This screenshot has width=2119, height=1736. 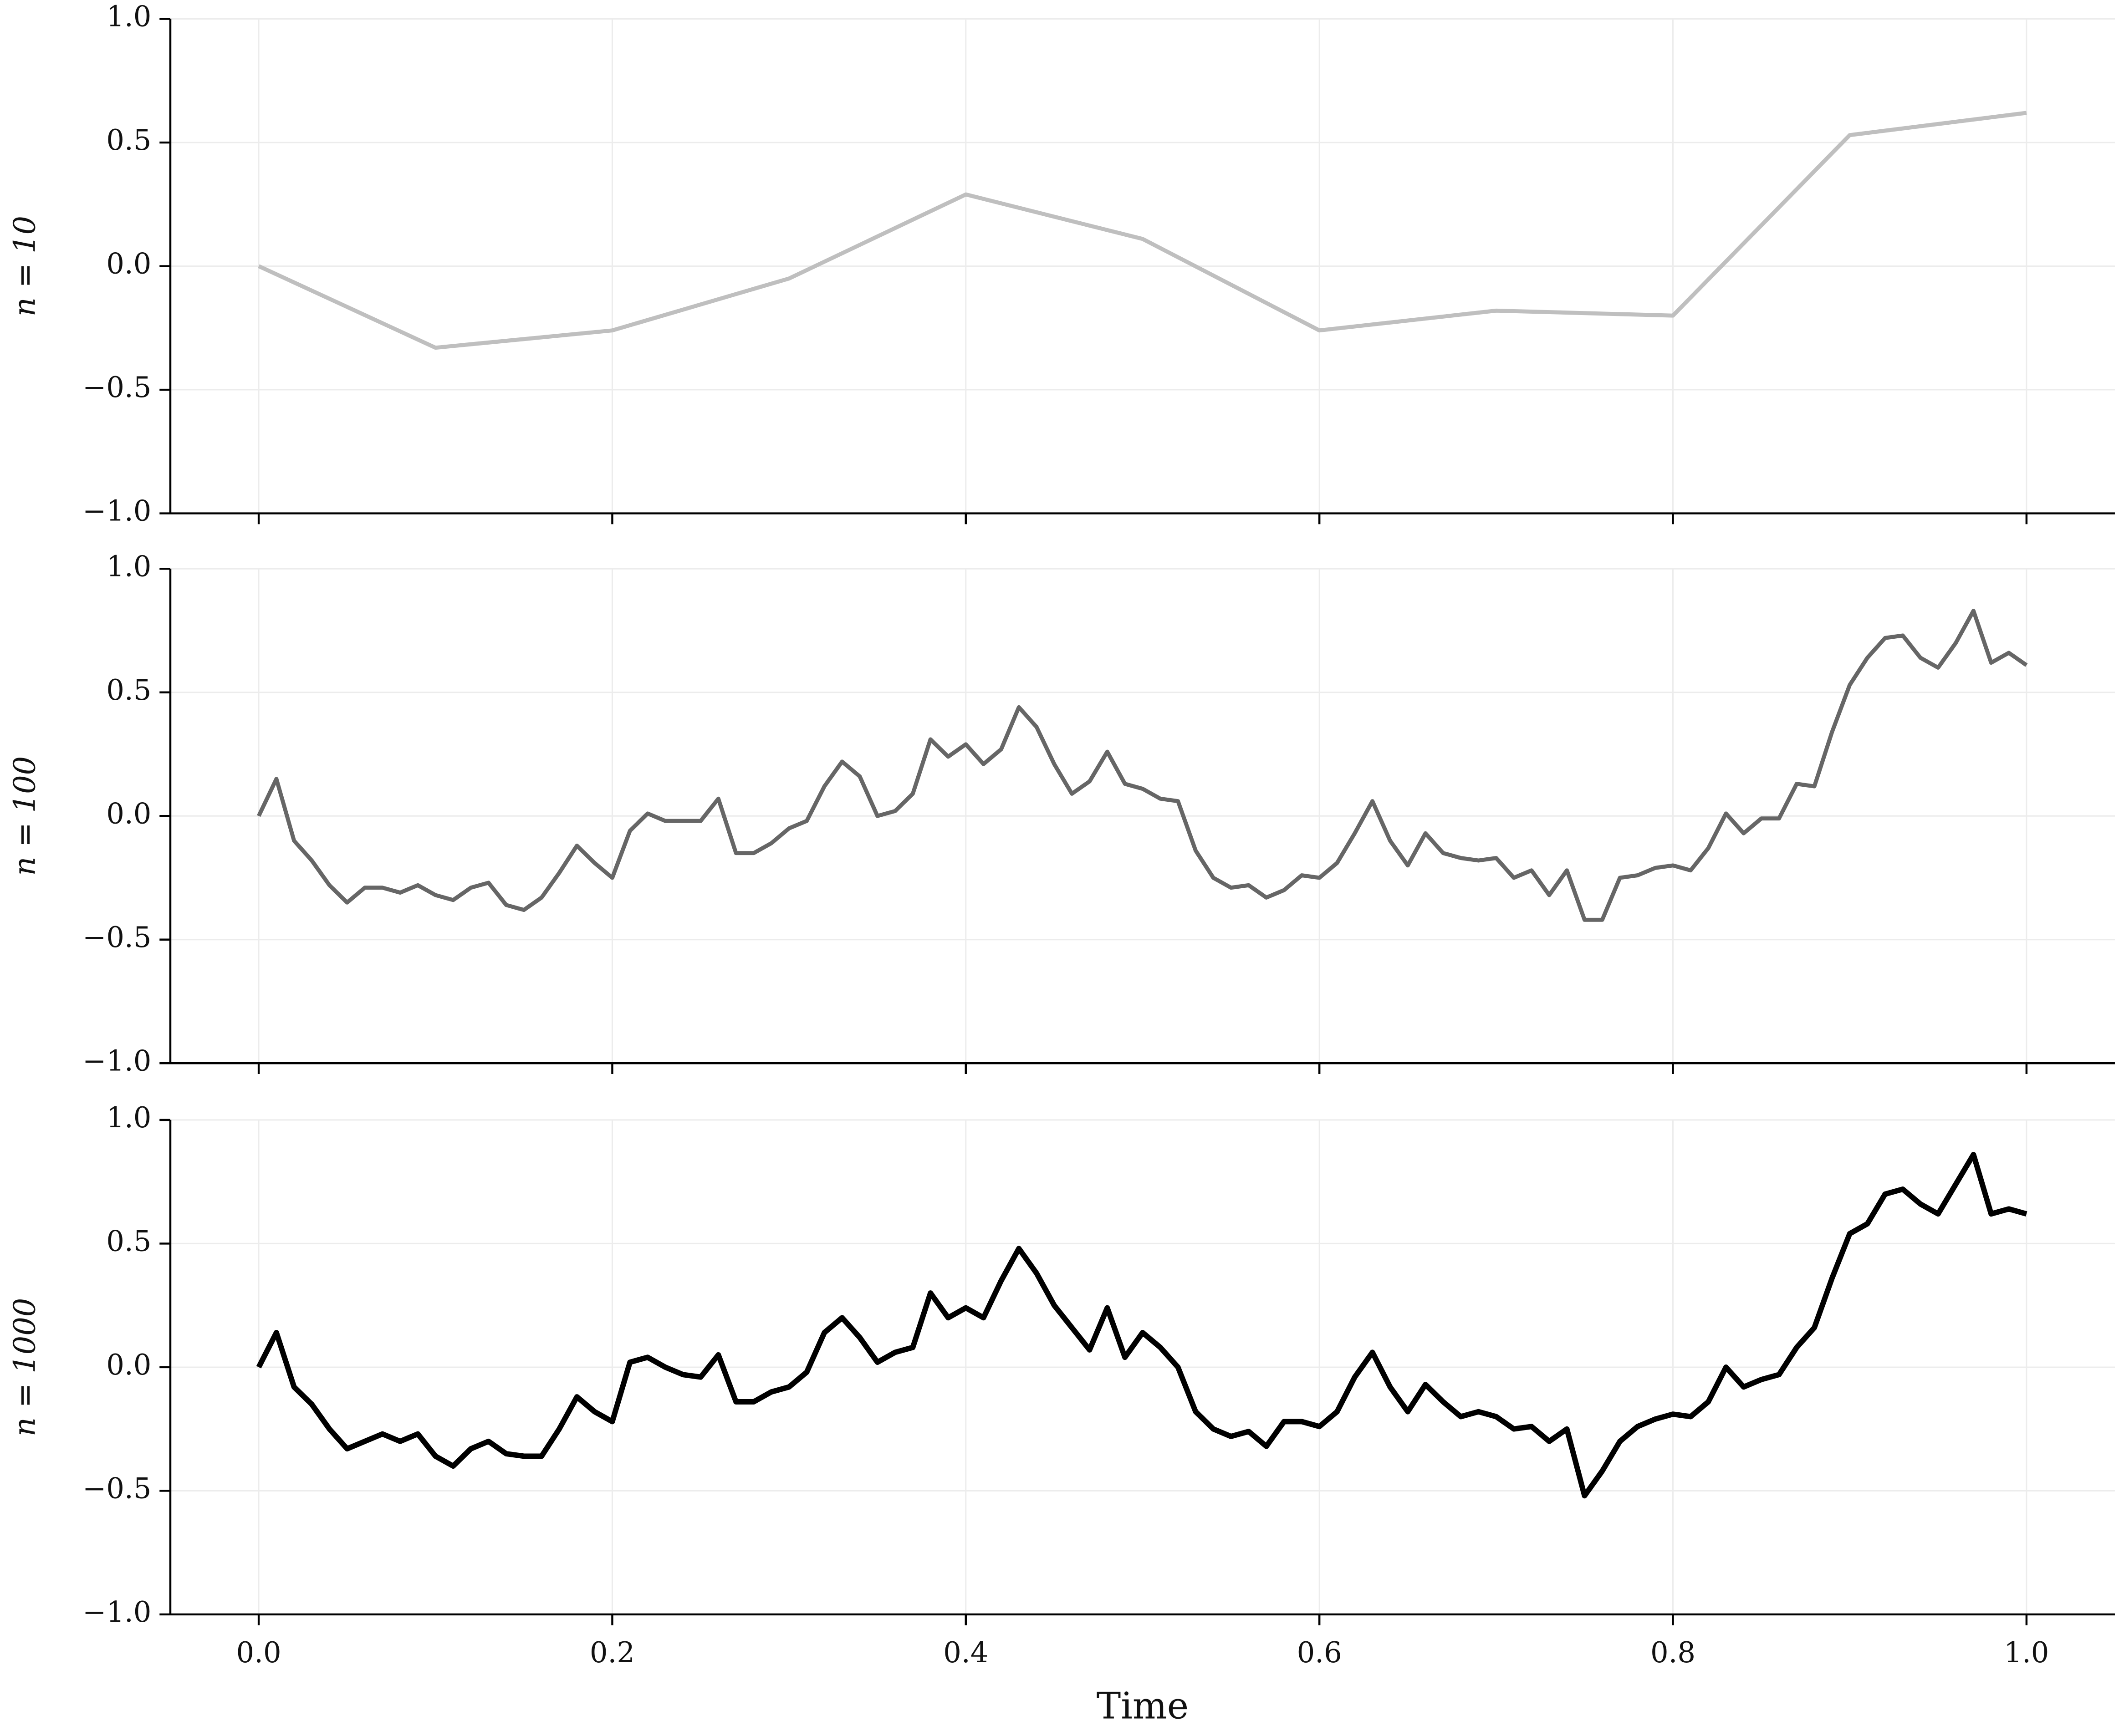 I want to click on x-axis-label: Time, so click(x=1143, y=1706).